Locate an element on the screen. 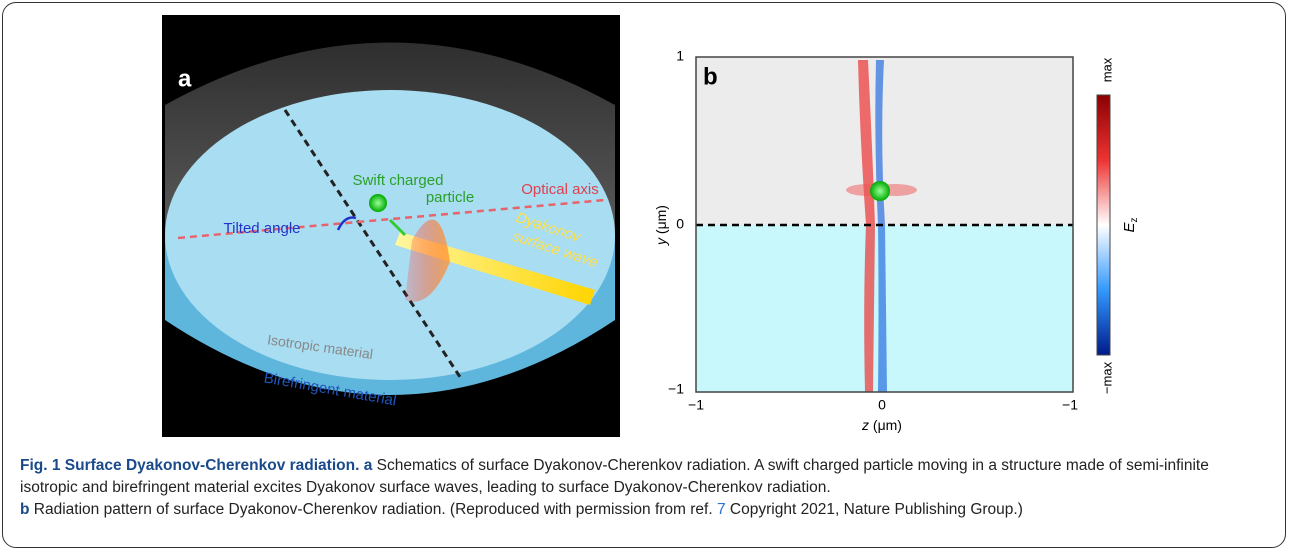  field-var: E is located at coordinates (1129, 227).